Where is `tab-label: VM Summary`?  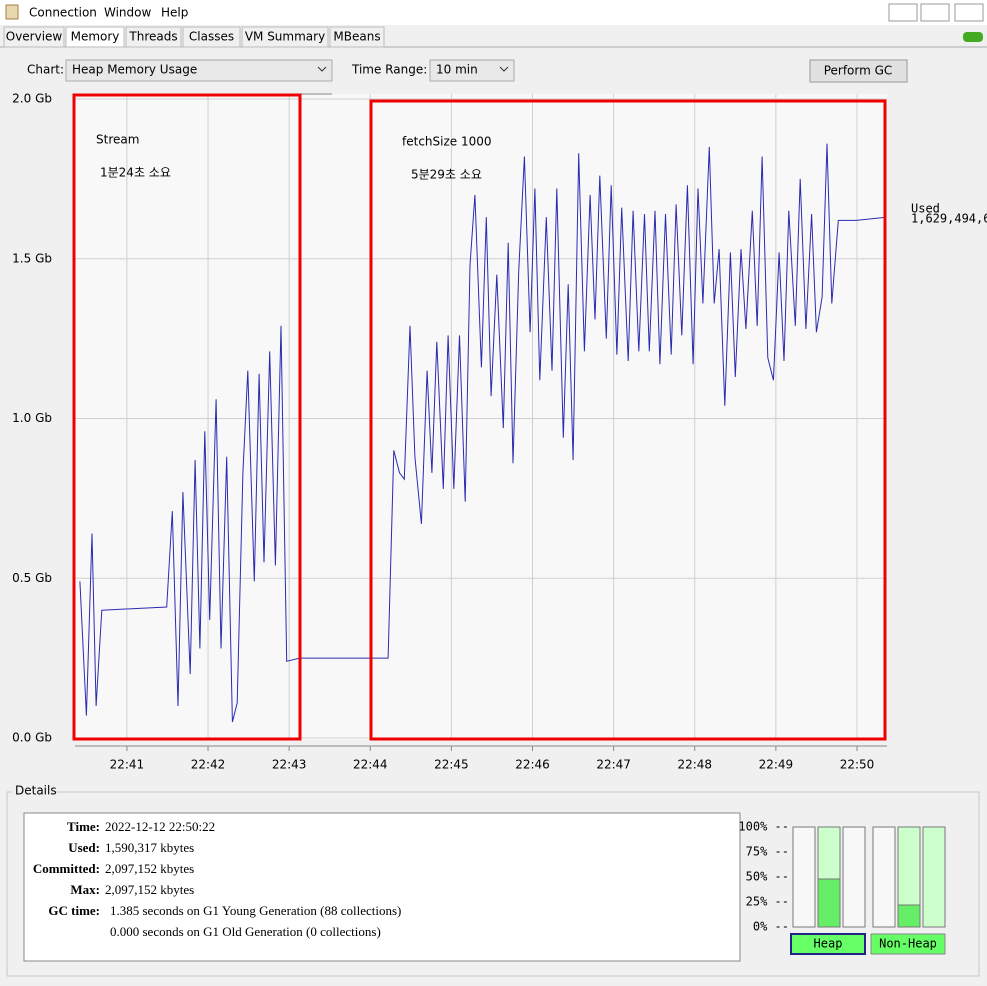 tab-label: VM Summary is located at coordinates (285, 37).